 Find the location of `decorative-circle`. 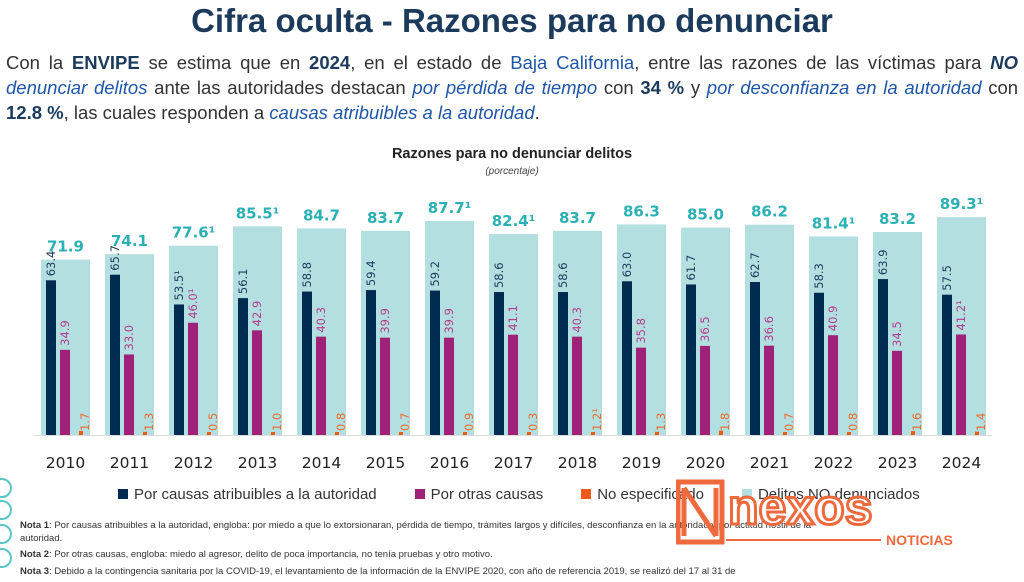

decorative-circle is located at coordinates (6, 558).